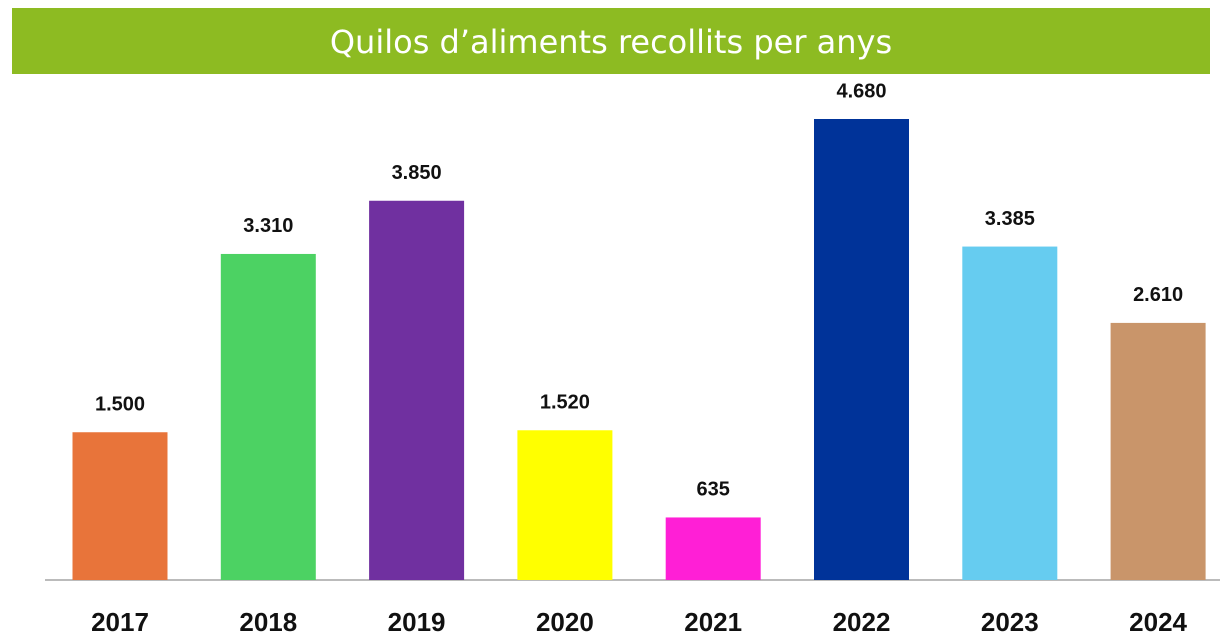  What do you see at coordinates (713, 622) in the screenshot?
I see `x-tick-label: 2021` at bounding box center [713, 622].